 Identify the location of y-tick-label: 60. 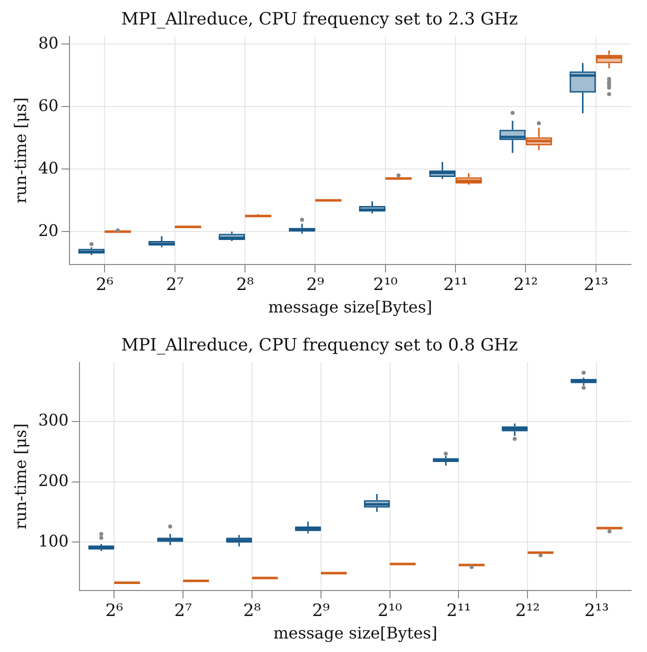
(48, 105).